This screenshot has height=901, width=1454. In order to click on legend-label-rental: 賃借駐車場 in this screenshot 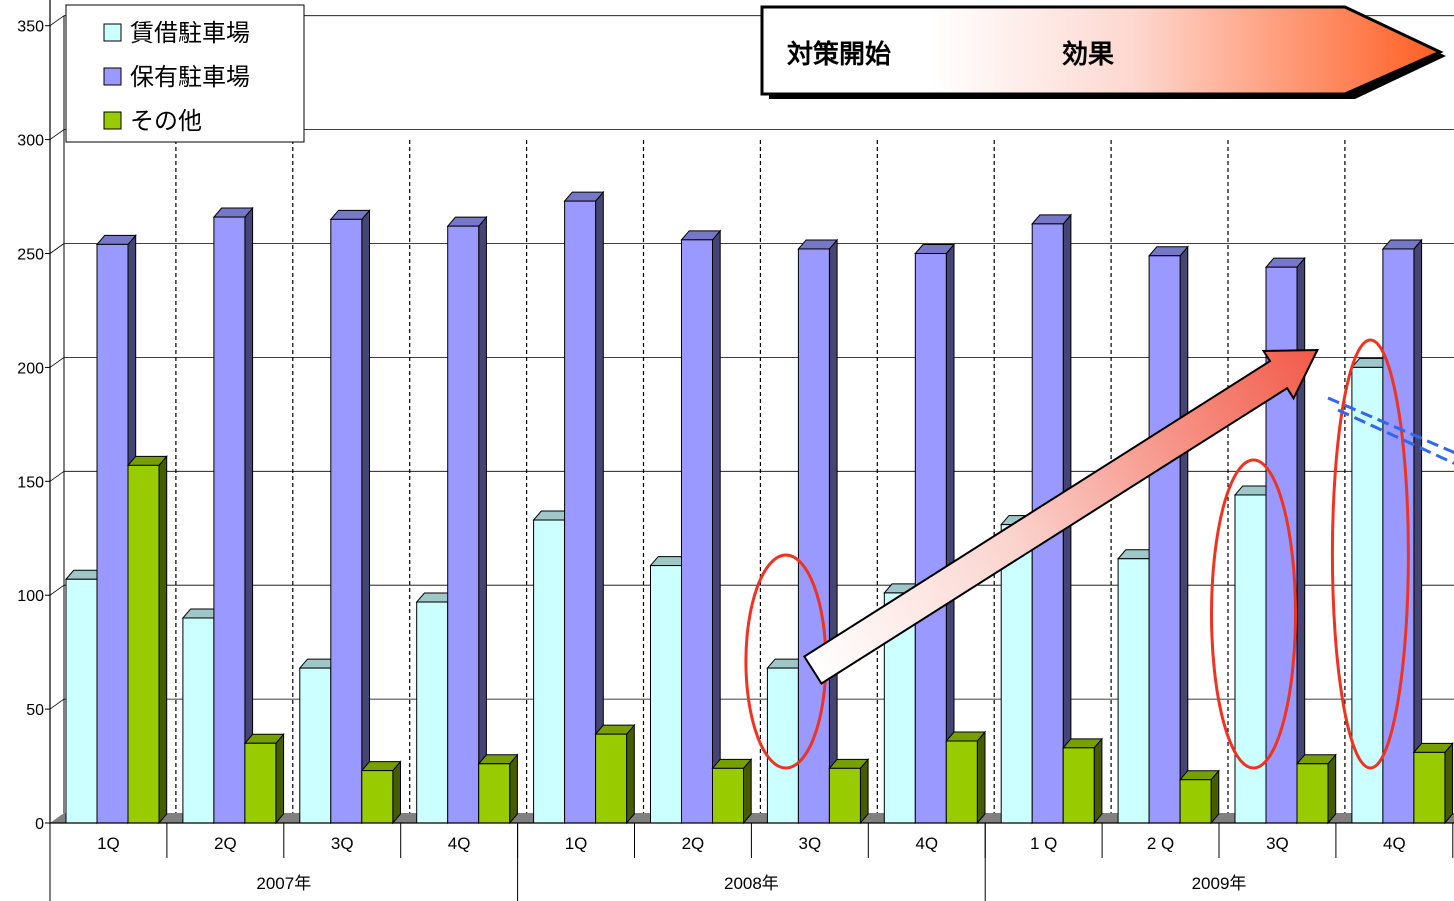, I will do `click(190, 33)`.